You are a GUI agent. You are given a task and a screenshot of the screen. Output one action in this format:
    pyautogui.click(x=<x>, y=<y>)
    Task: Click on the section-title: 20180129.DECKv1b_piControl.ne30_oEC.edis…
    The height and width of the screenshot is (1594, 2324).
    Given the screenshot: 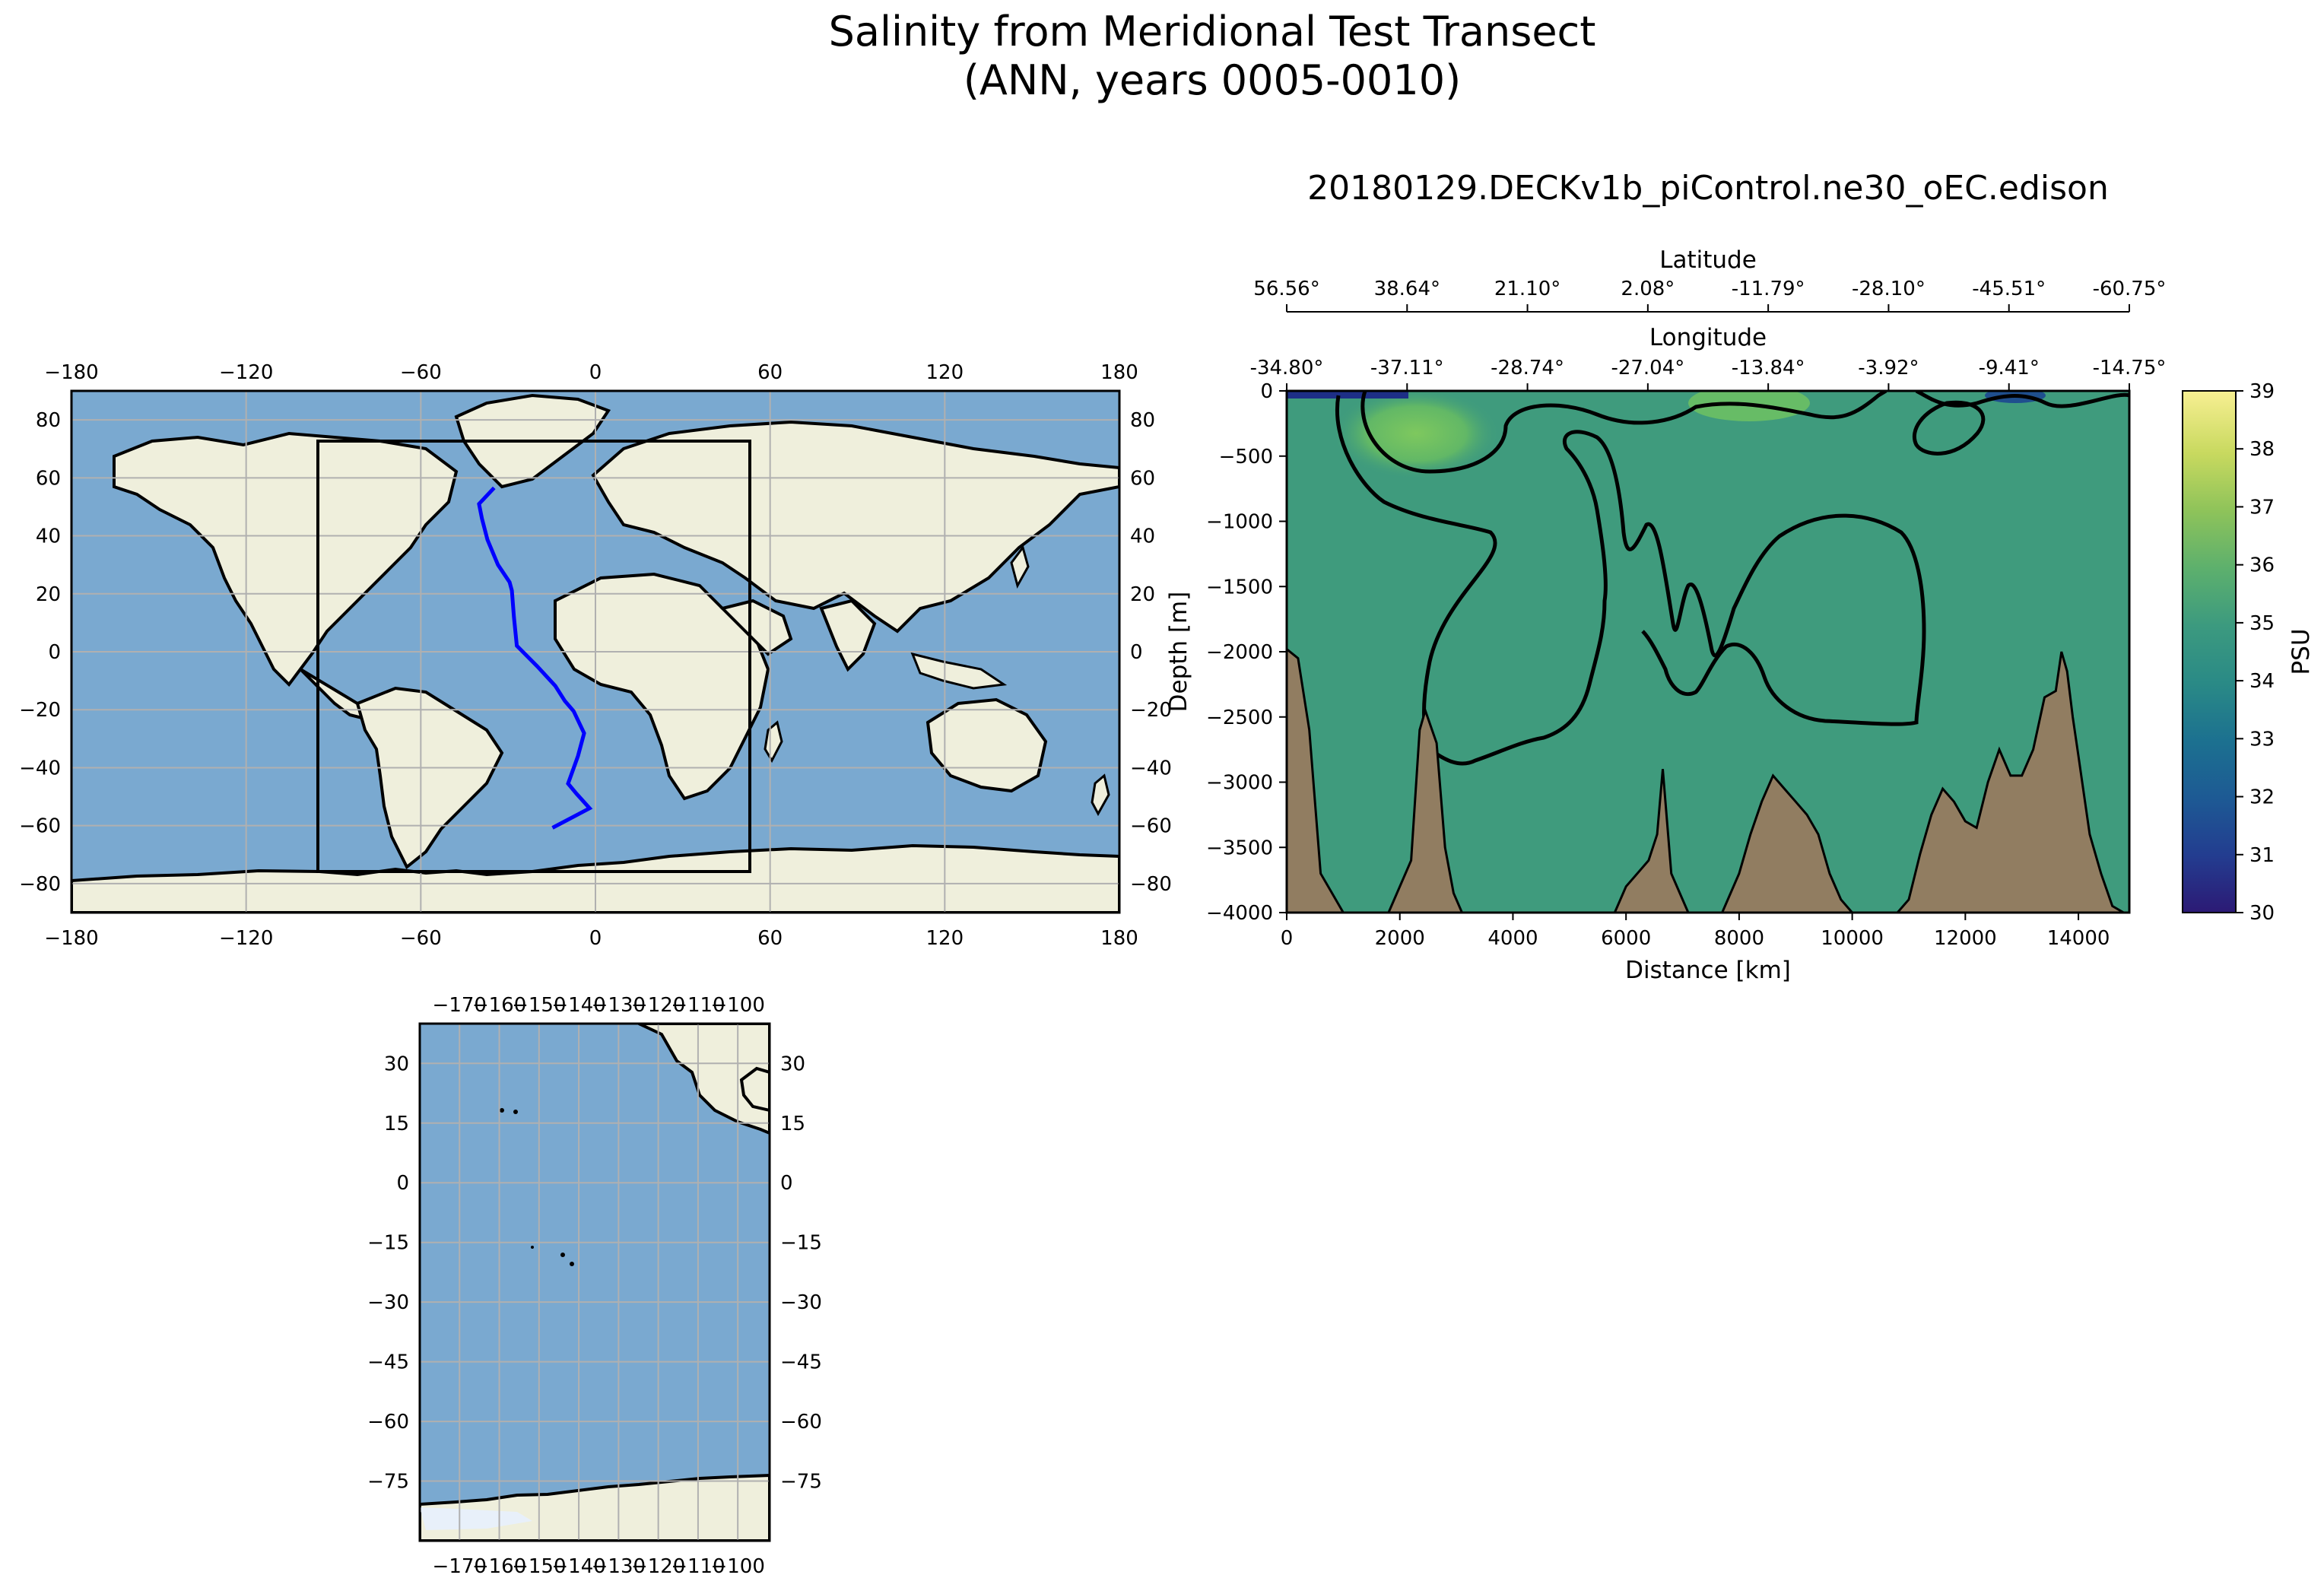 What is the action you would take?
    pyautogui.click(x=1708, y=188)
    